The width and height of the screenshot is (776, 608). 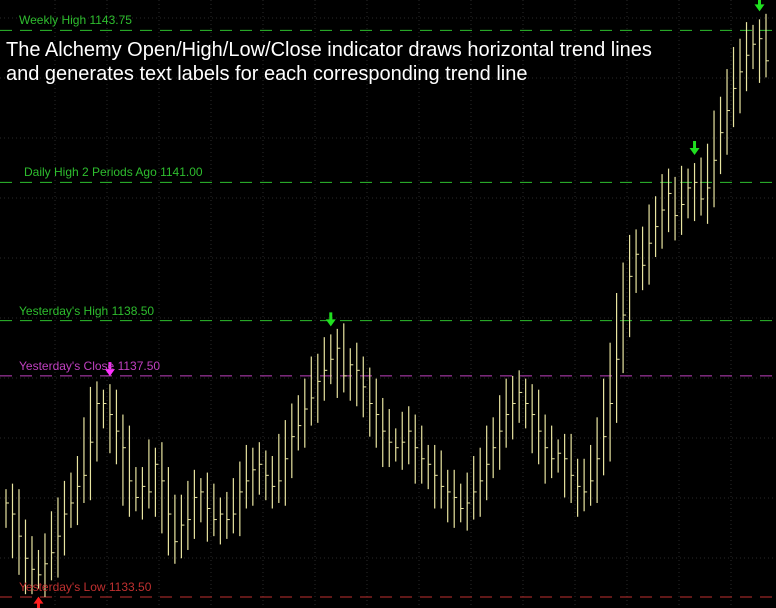 I want to click on signal-arrow-up, so click(x=38, y=602).